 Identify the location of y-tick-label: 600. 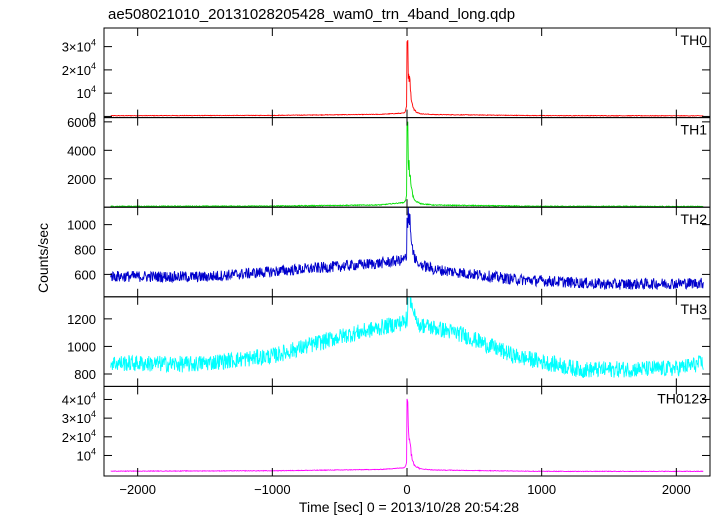
(85, 274).